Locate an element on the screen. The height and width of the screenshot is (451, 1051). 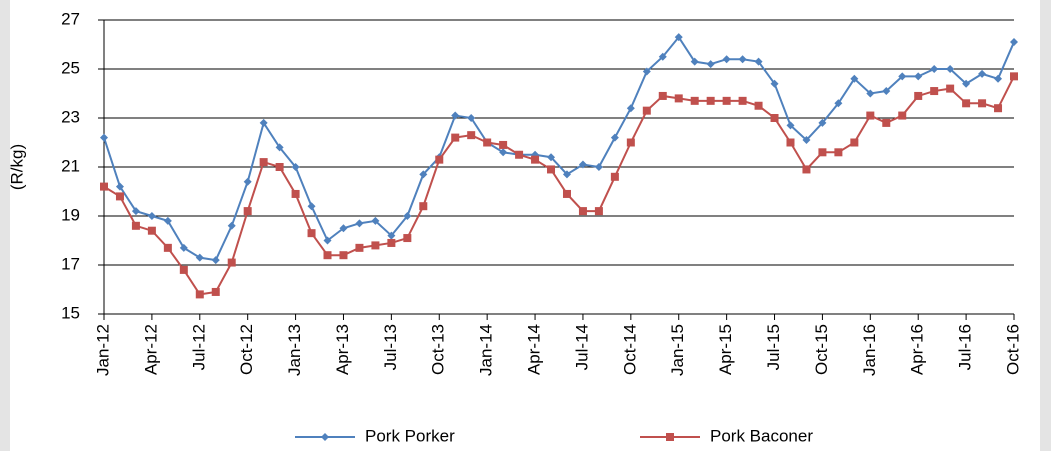
x-tick-label: Jan-12 is located at coordinates (102, 350).